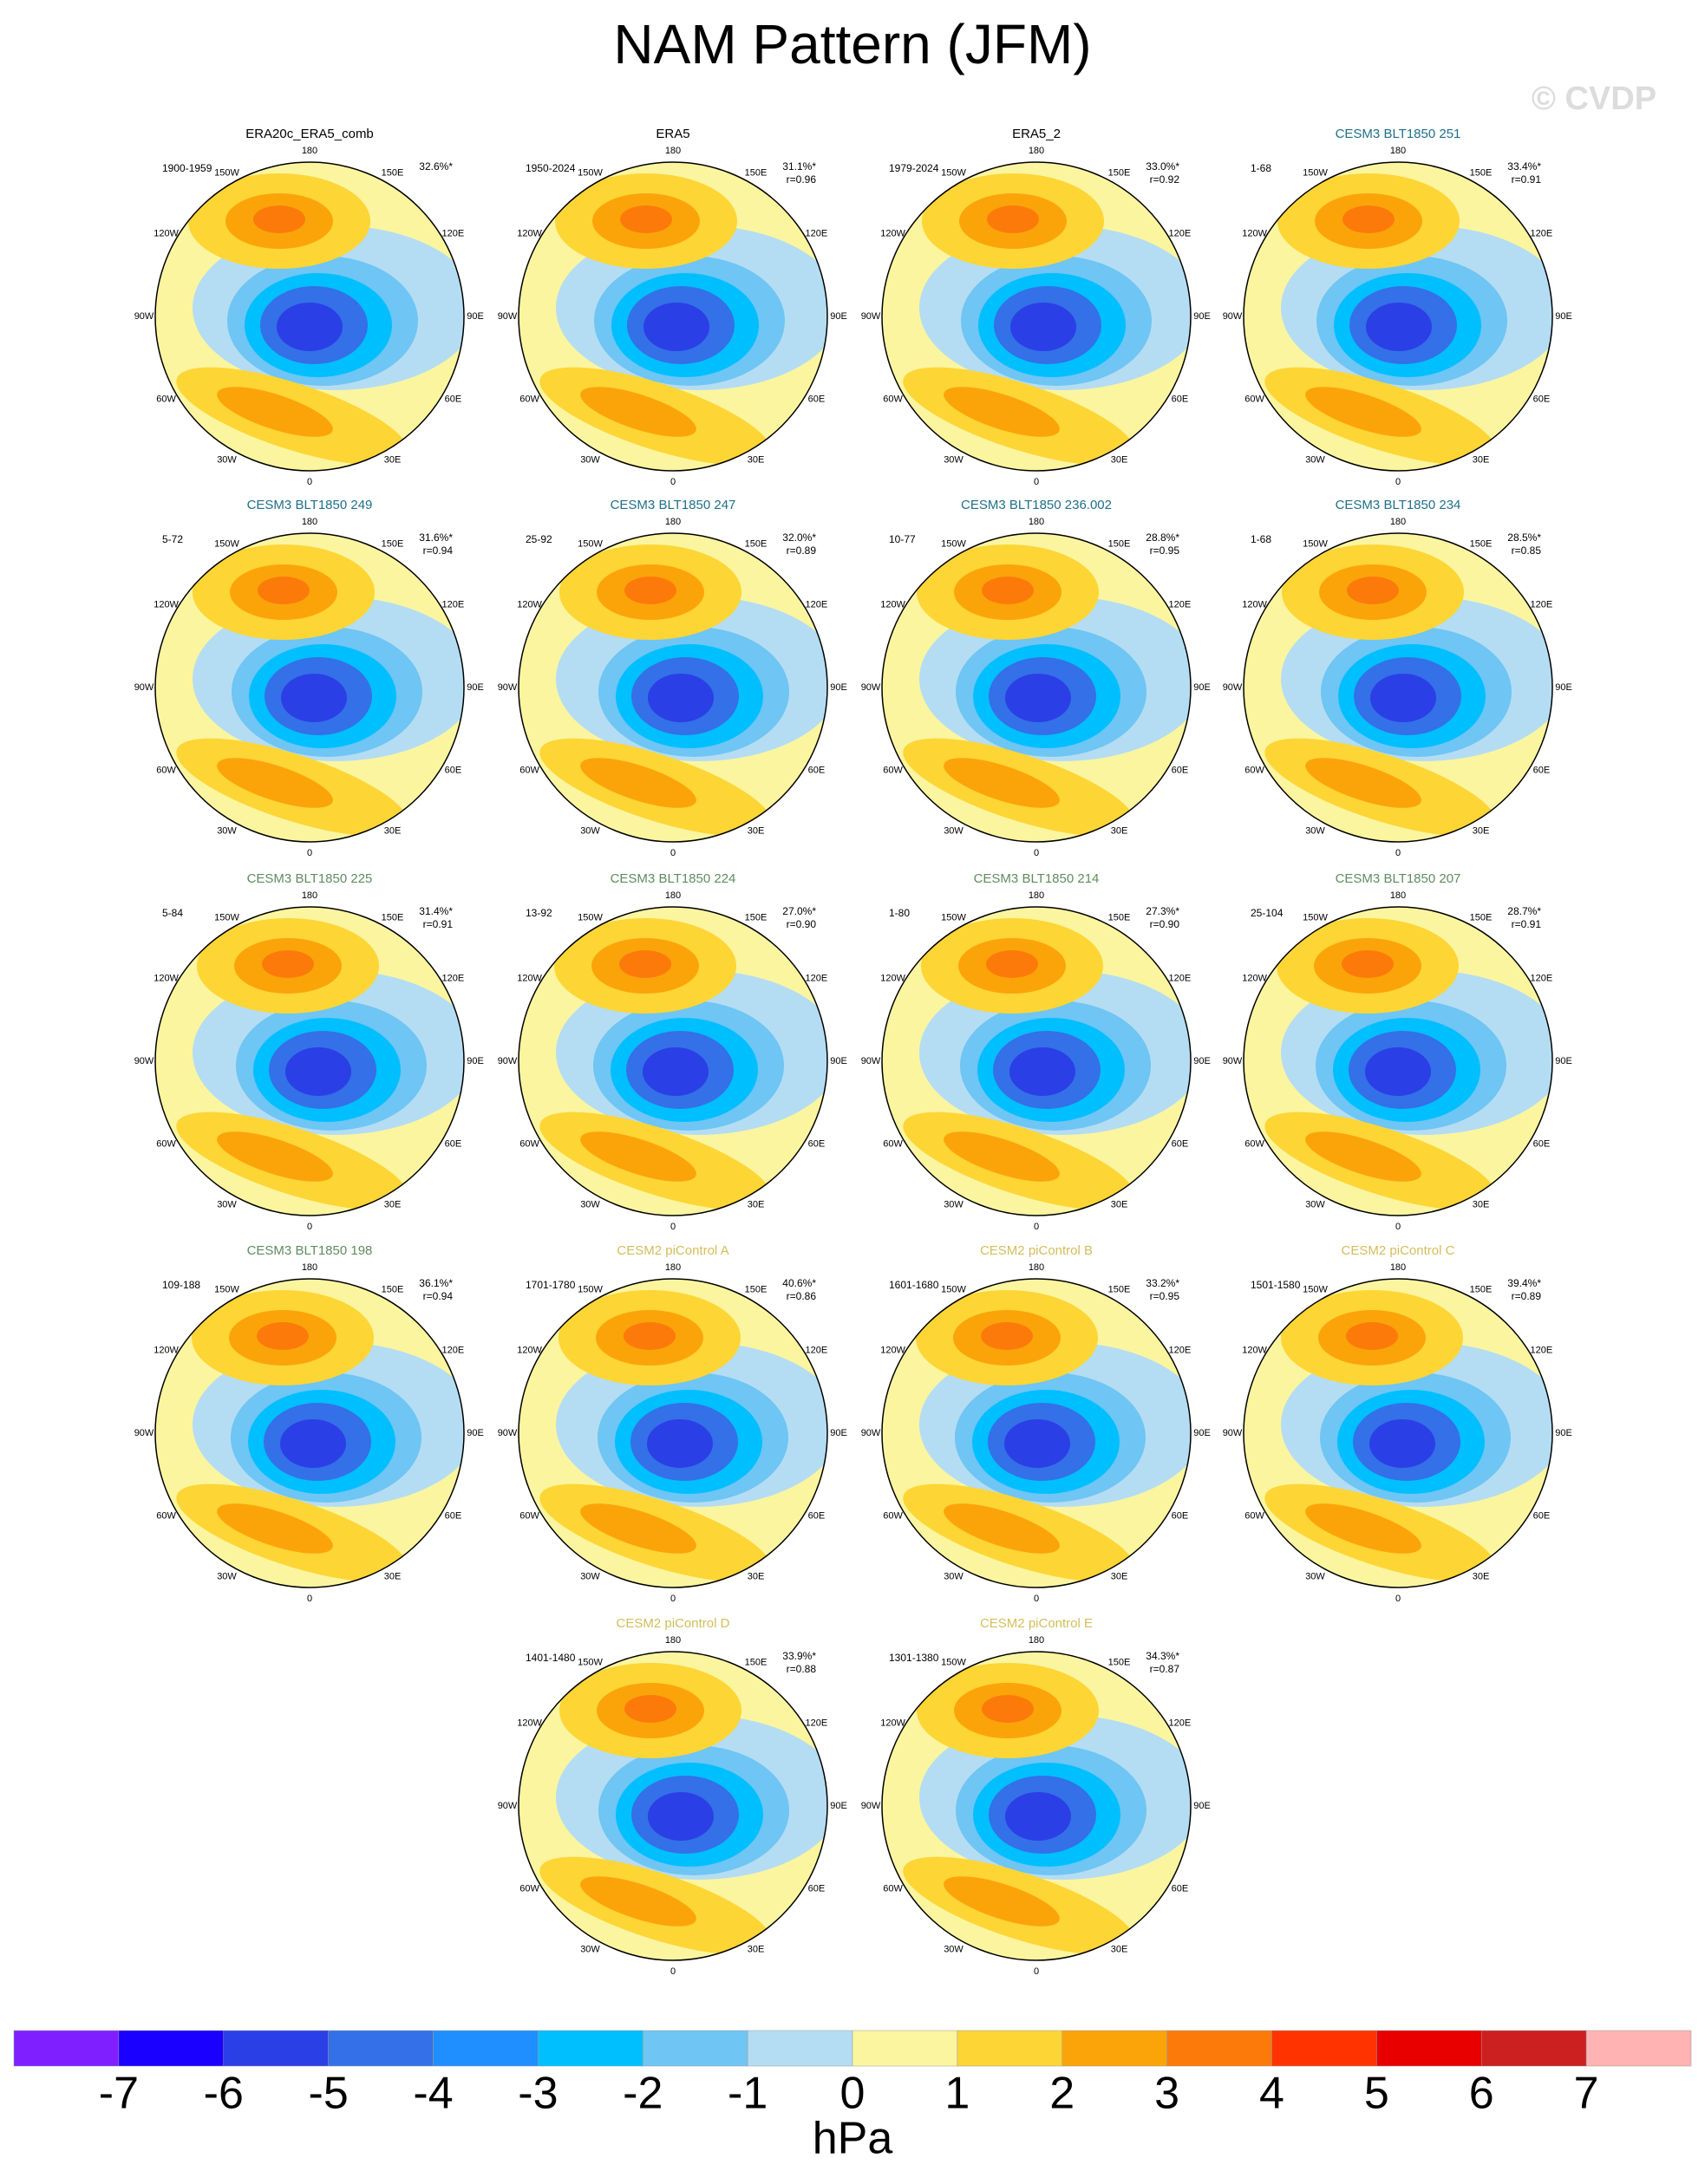  I want to click on panel-title: CESM3 BLT1850 198, so click(310, 1250).